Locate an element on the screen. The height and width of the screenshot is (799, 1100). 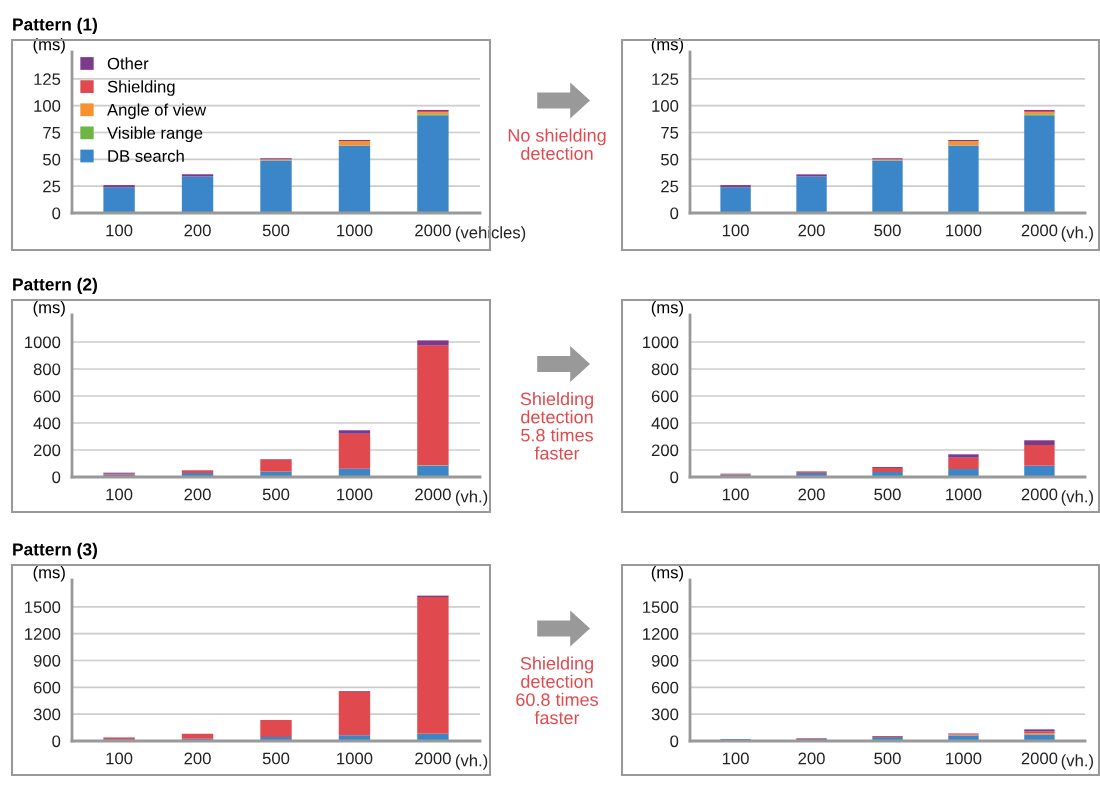
text: Shielding detection 5.8 times faster is located at coordinates (556, 426).